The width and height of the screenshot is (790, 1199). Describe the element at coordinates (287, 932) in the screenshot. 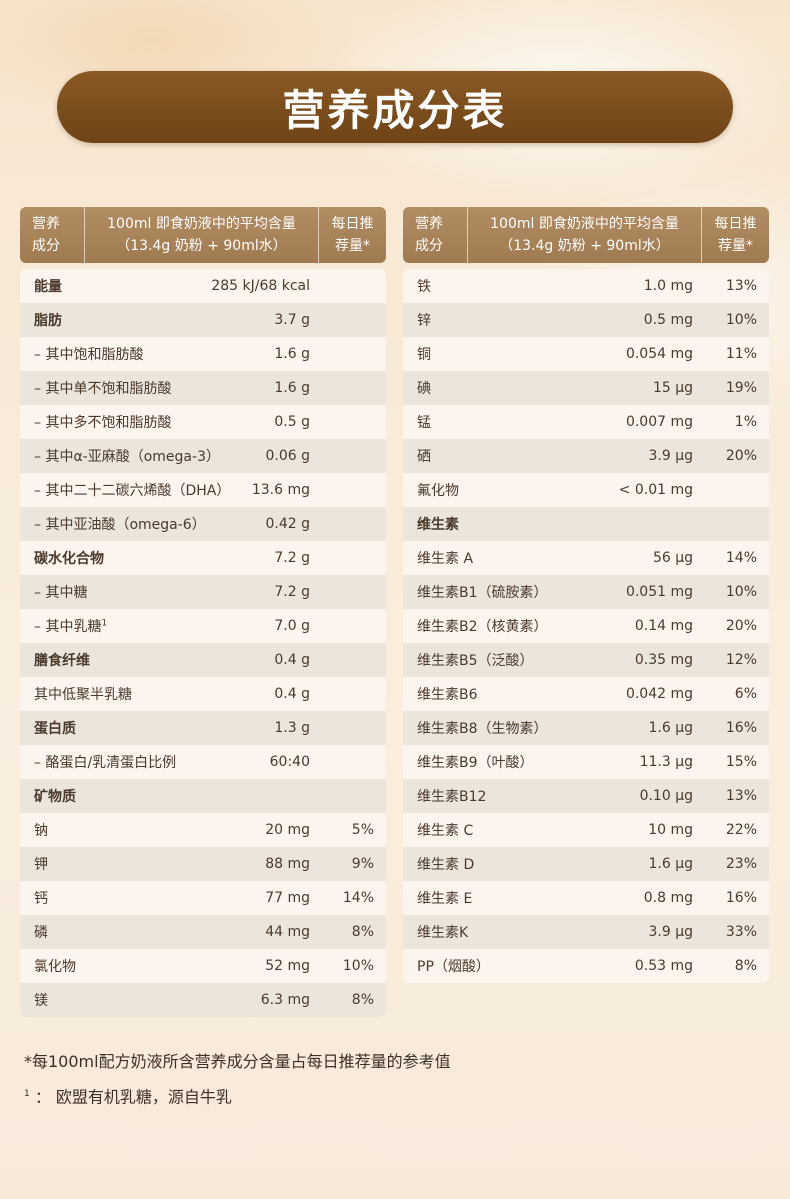

I see `nutrient-amount: 44 mg` at that location.